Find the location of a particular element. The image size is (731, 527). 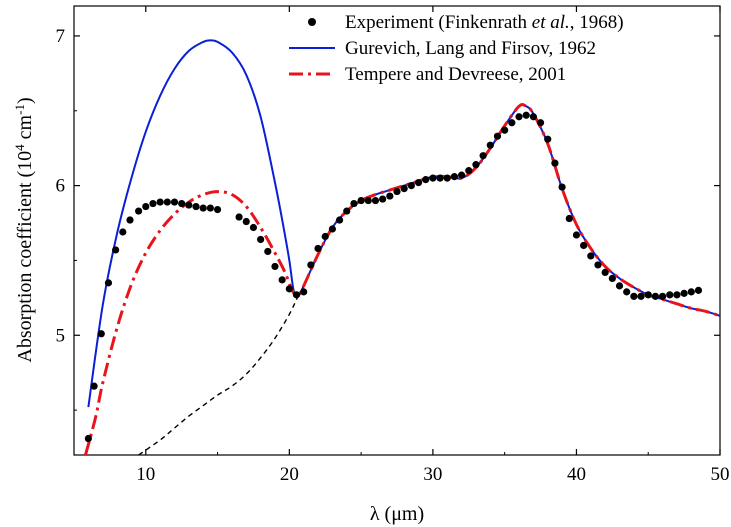

legend-label: Tempere and Devreese, 2001 is located at coordinates (455, 74).